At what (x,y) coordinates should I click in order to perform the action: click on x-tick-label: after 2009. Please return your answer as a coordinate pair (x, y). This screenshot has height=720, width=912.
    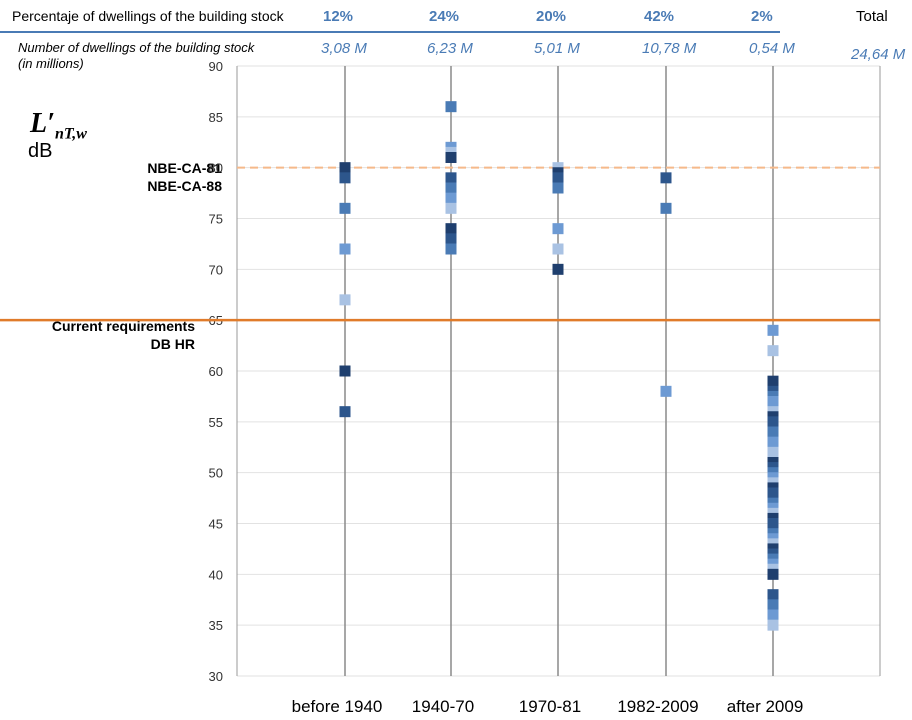
    Looking at the image, I should click on (765, 706).